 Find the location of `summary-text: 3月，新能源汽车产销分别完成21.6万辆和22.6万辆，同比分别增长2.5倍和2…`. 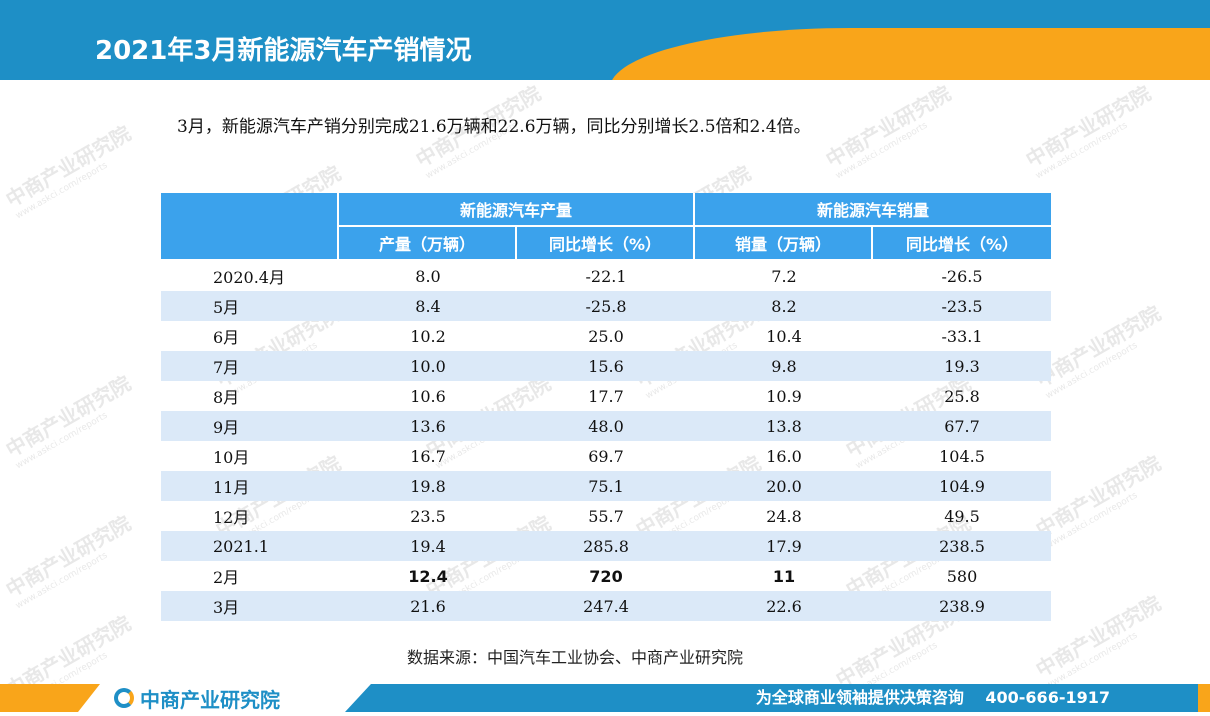

summary-text: 3月，新能源汽车产销分别完成21.6万辆和22.6万辆，同比分别增长2.5倍和2… is located at coordinates (494, 127).